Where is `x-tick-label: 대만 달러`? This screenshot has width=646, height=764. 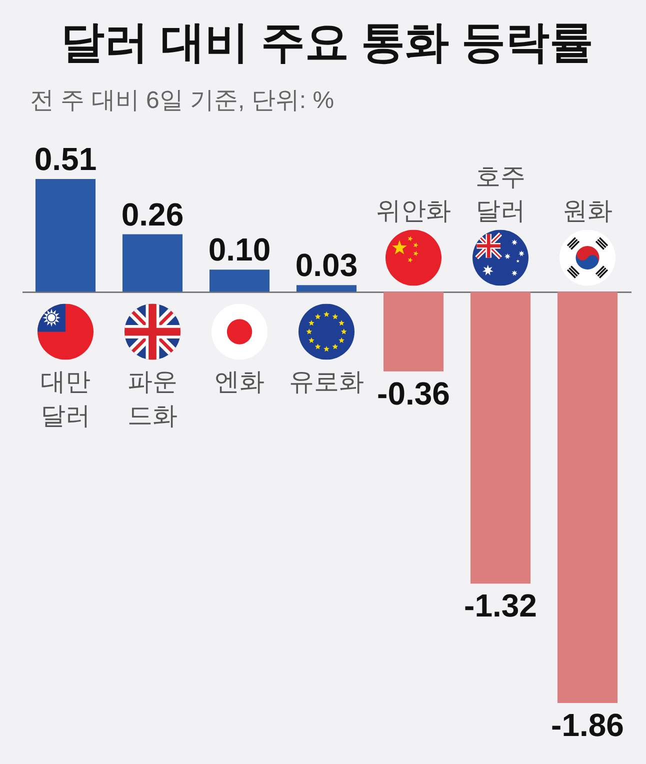
x-tick-label: 대만 달러 is located at coordinates (65, 399).